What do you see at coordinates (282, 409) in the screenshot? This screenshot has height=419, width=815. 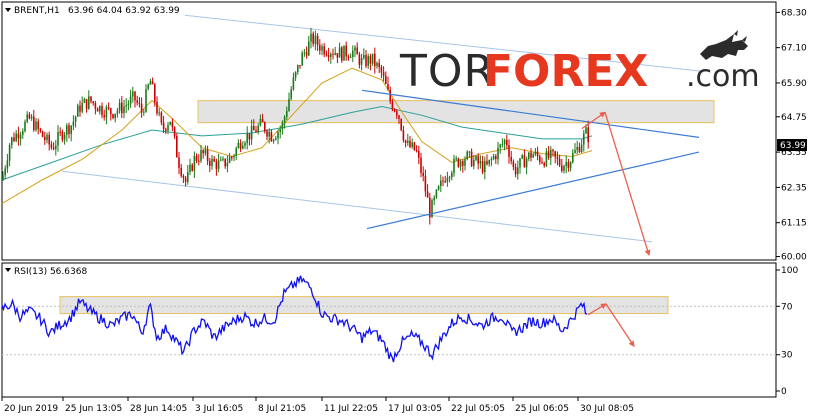 I see `time-tick-label: 8 Jul 21:05` at bounding box center [282, 409].